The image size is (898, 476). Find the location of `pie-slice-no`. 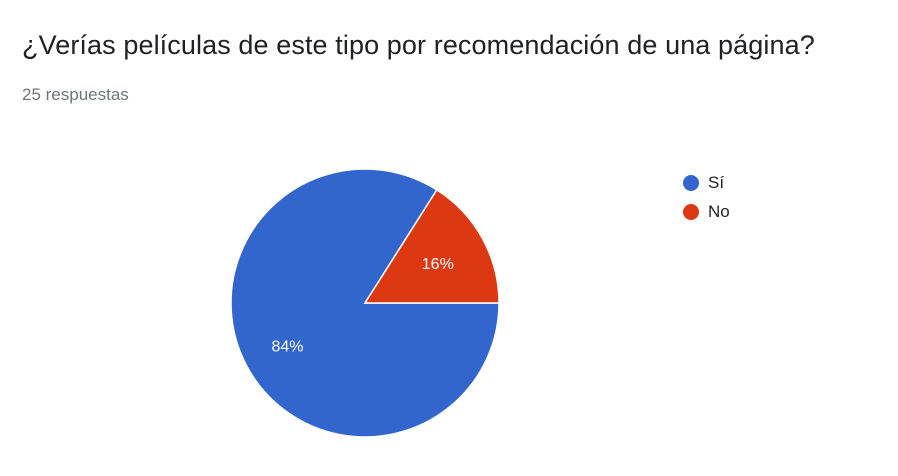

pie-slice-no is located at coordinates (431, 246).